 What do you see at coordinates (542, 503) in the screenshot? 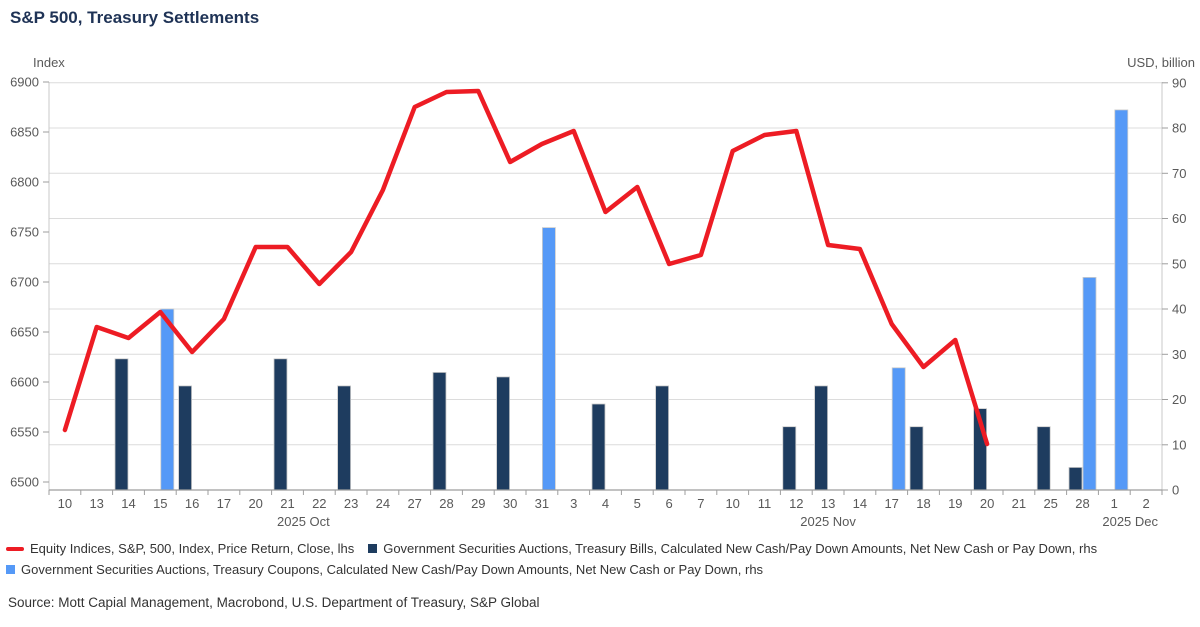
I see `x-axis-day-label: 31` at bounding box center [542, 503].